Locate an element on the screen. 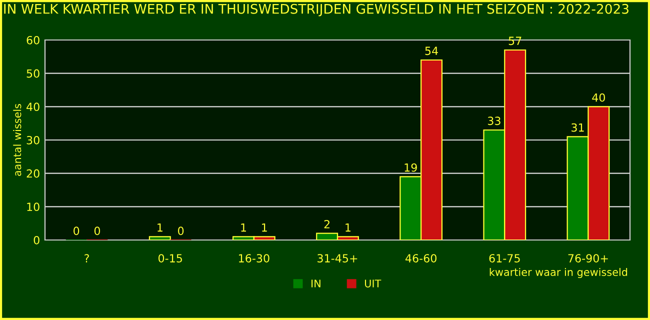 The image size is (650, 320). y-tick-label: 50 is located at coordinates (33, 73).